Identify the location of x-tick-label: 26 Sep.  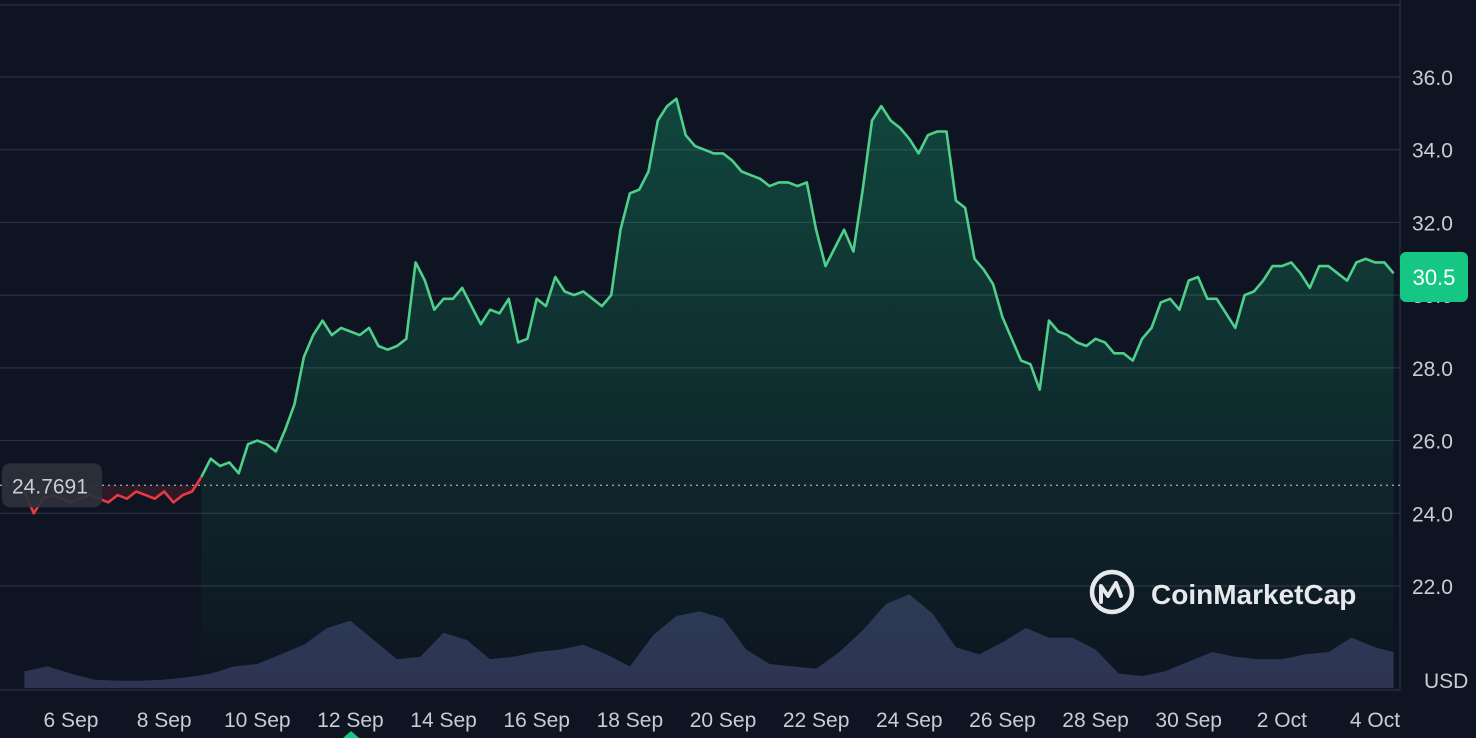
(1002, 720).